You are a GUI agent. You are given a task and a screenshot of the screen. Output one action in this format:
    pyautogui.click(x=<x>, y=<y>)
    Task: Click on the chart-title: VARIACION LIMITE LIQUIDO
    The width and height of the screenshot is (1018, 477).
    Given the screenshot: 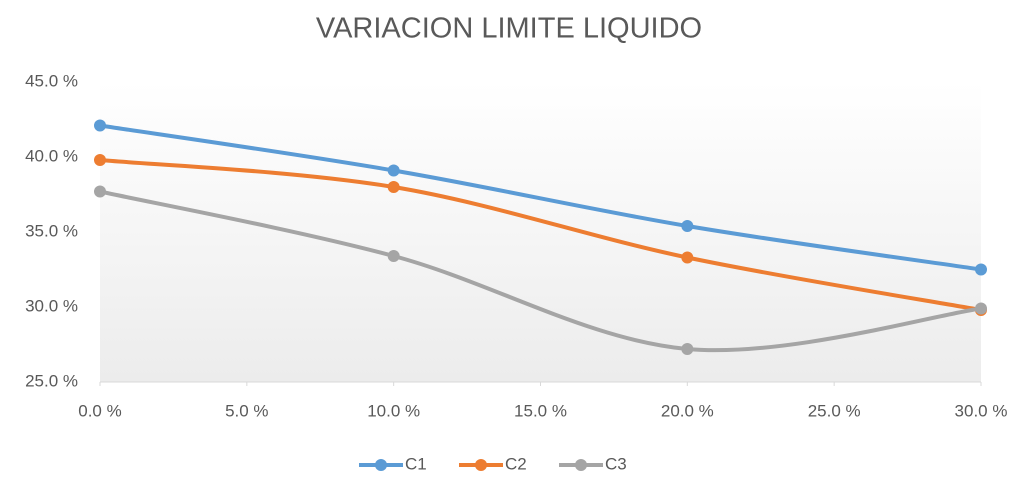 What is the action you would take?
    pyautogui.click(x=509, y=29)
    